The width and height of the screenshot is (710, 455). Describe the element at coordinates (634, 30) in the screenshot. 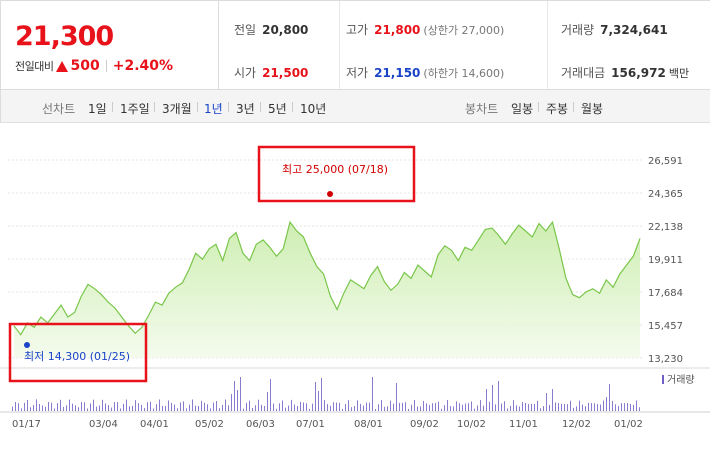

I see `stat-value: 7,324,641` at that location.